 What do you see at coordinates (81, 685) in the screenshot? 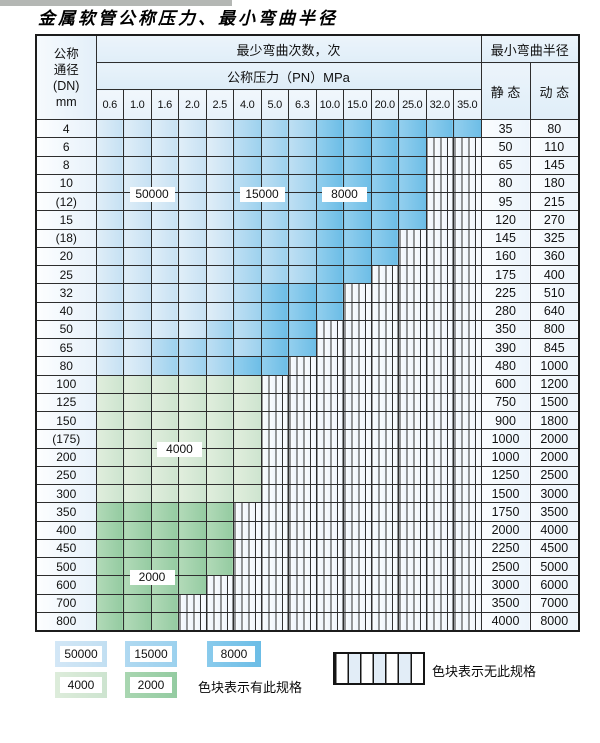
I see `legend-swatch-label: 4000` at bounding box center [81, 685].